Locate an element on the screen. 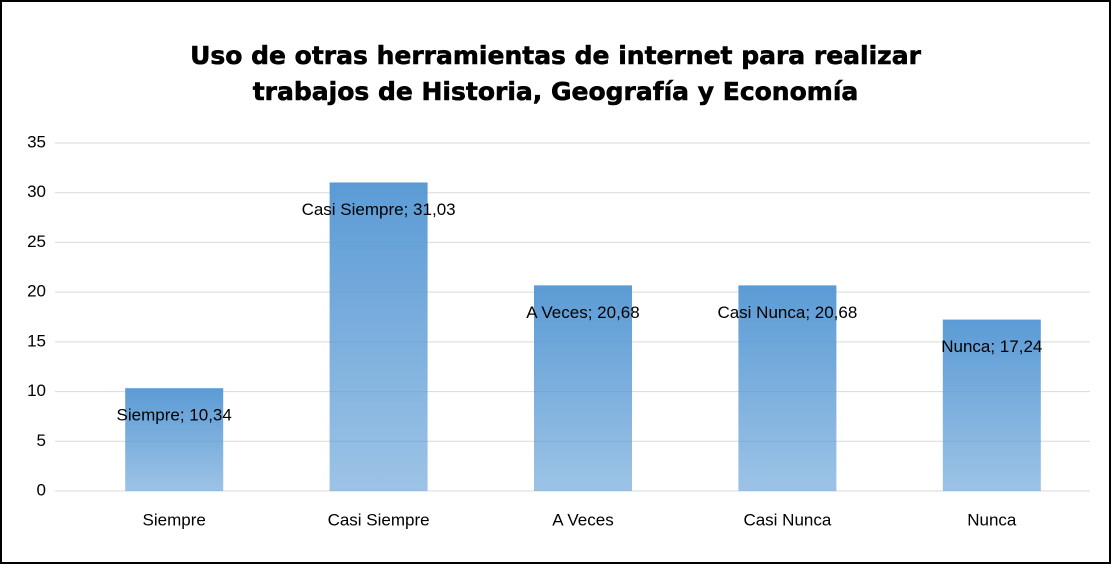  x-tick-label: Casi Siempre is located at coordinates (379, 519).